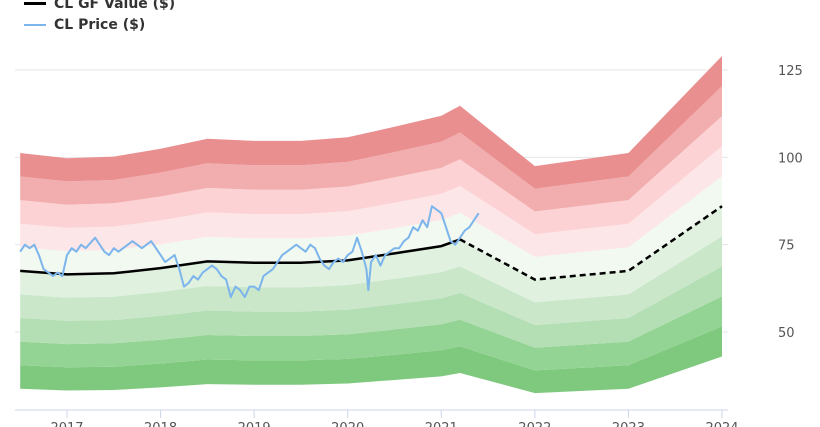  Describe the element at coordinates (240, 257) in the screenshot. I see `gf-value-line` at that location.